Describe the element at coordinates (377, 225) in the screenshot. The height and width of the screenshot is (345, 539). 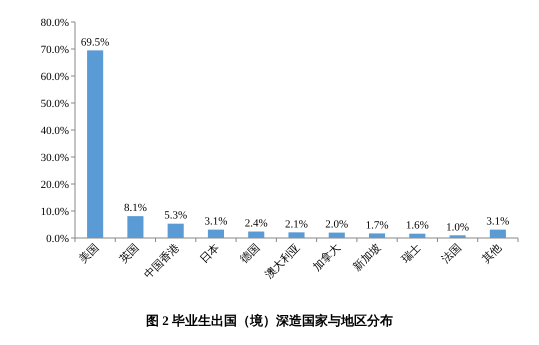
I see `data-label: 1.7%` at that location.